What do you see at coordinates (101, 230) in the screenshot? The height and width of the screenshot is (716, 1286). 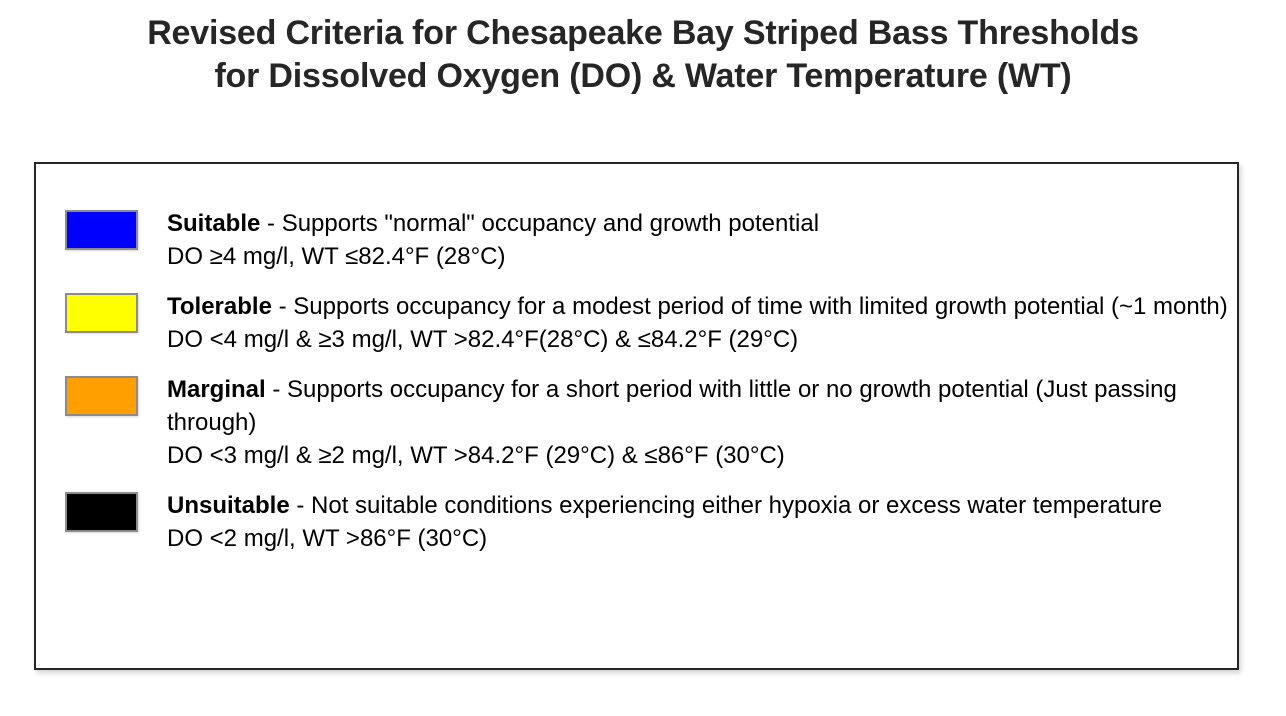 I see `suitable-color-swatch` at bounding box center [101, 230].